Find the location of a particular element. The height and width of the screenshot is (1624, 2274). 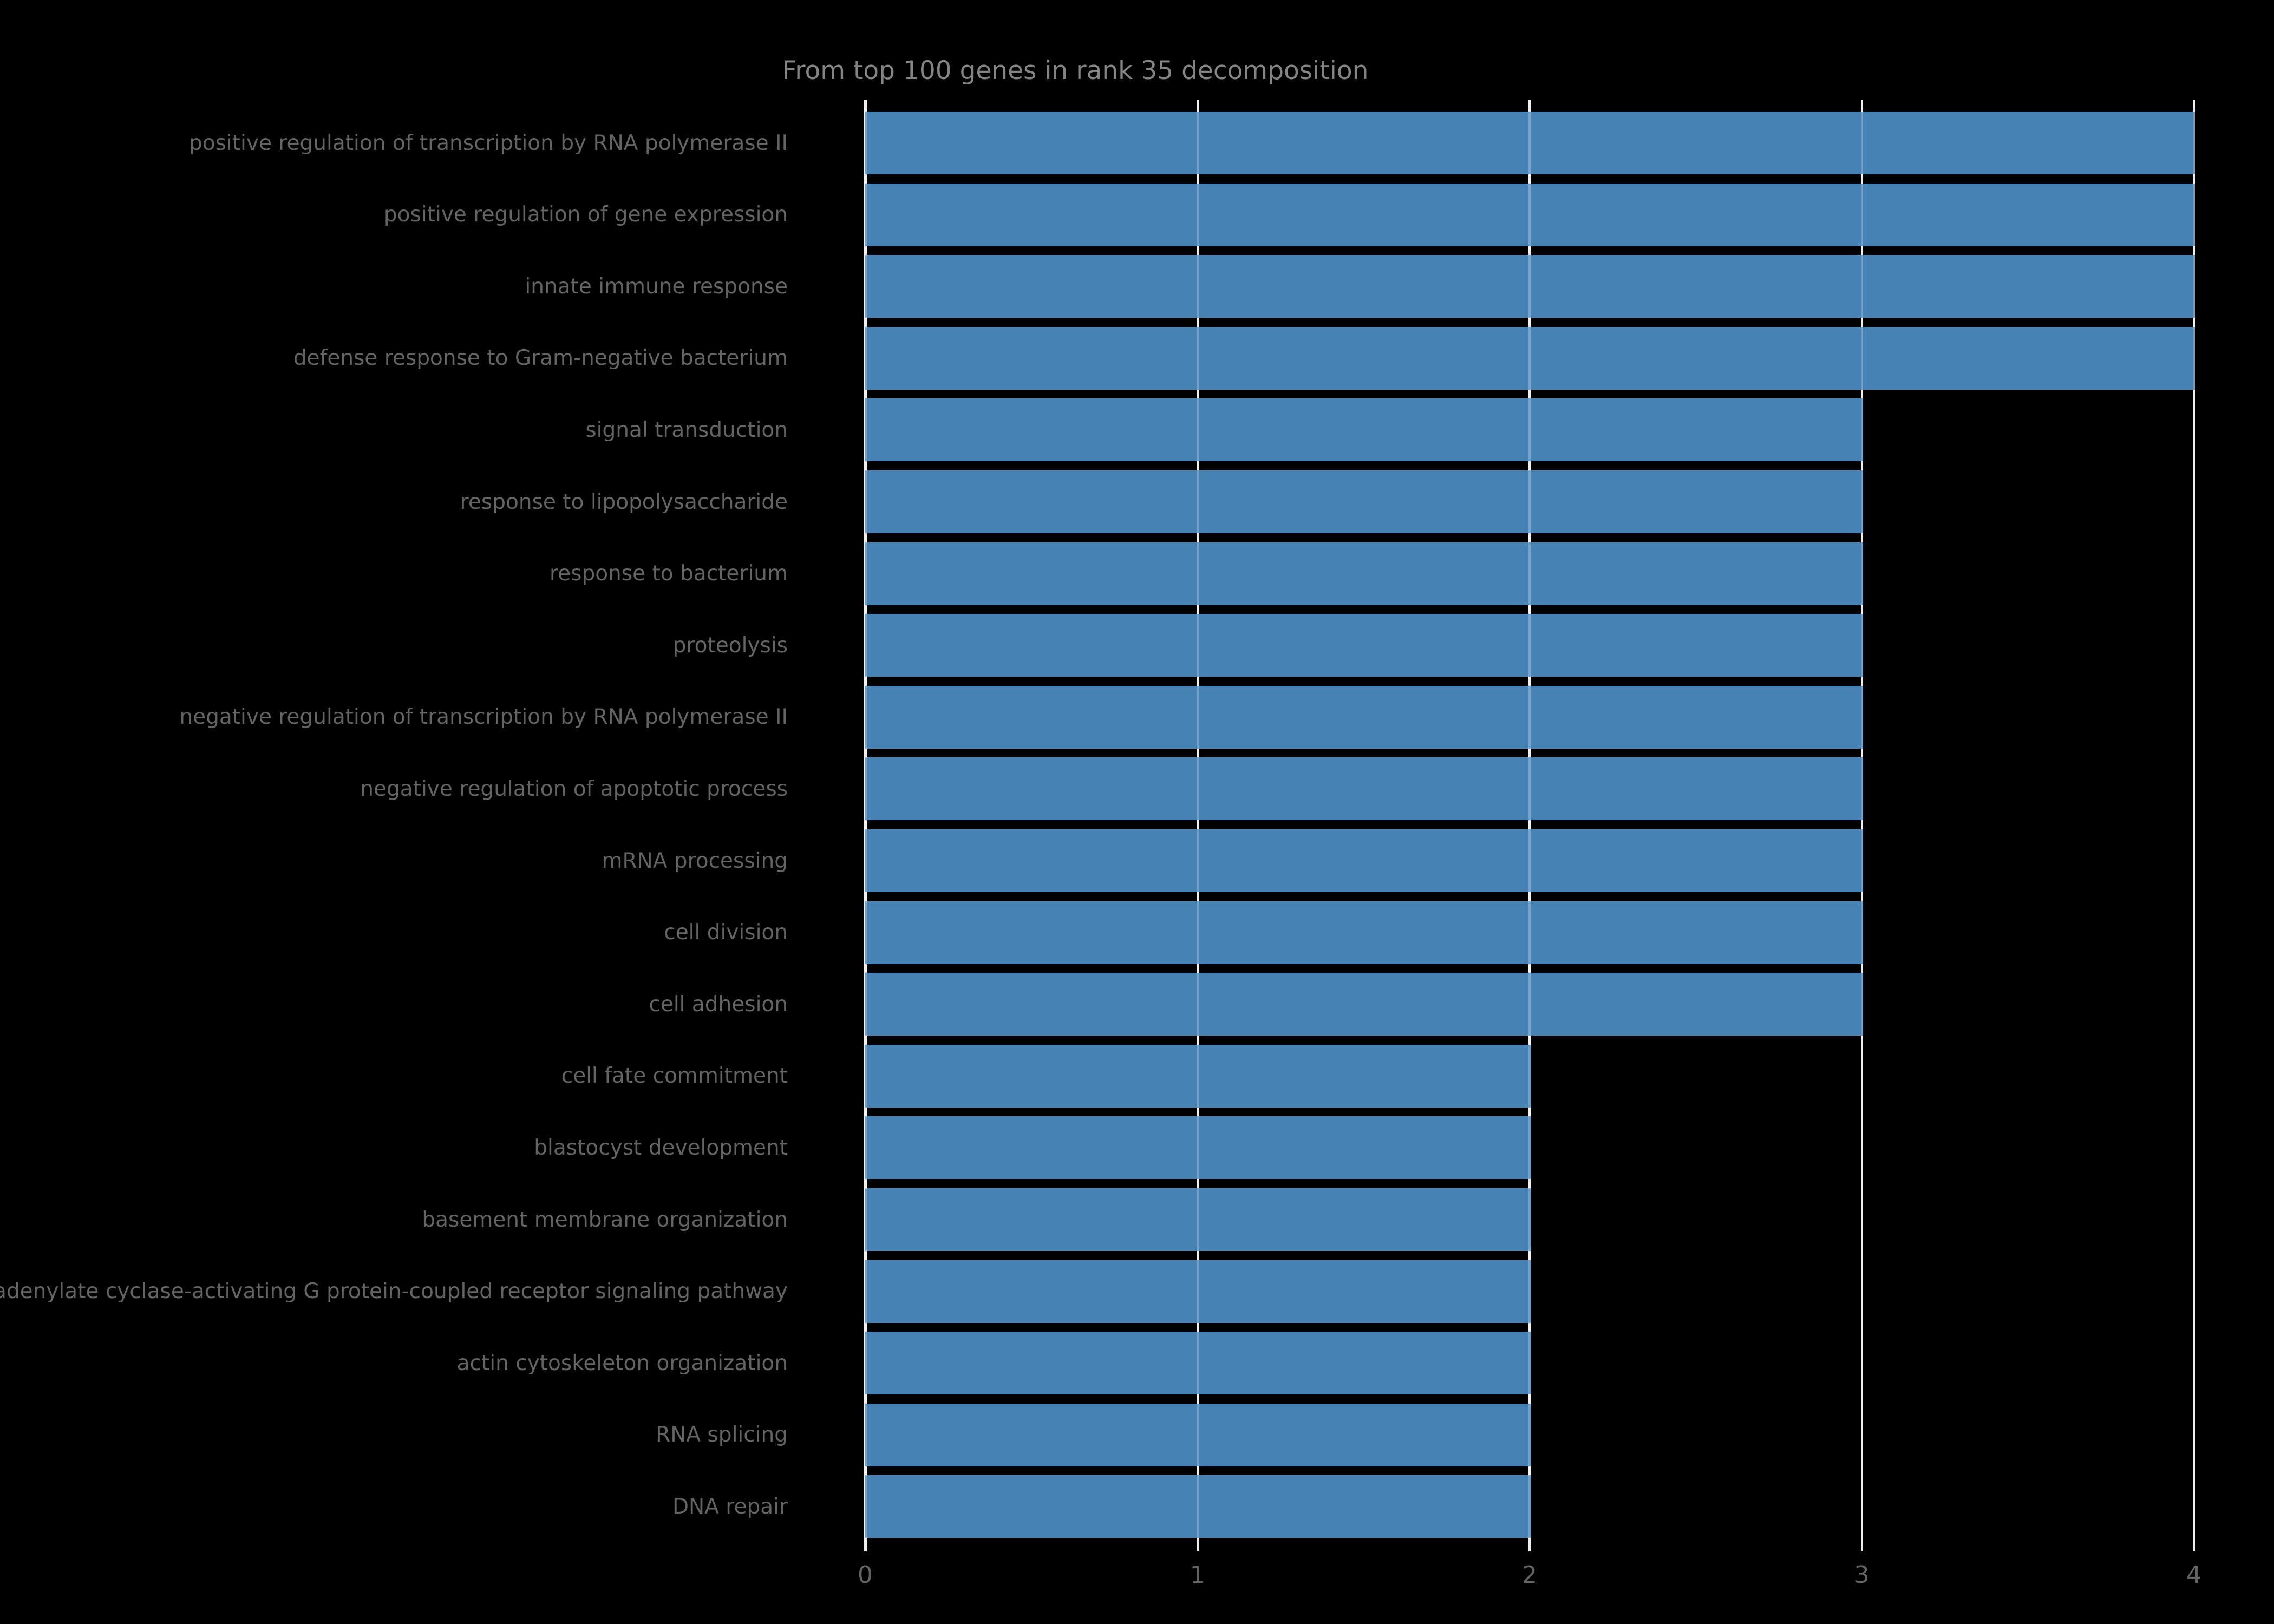

category-label: response to bacterium is located at coordinates (669, 574).